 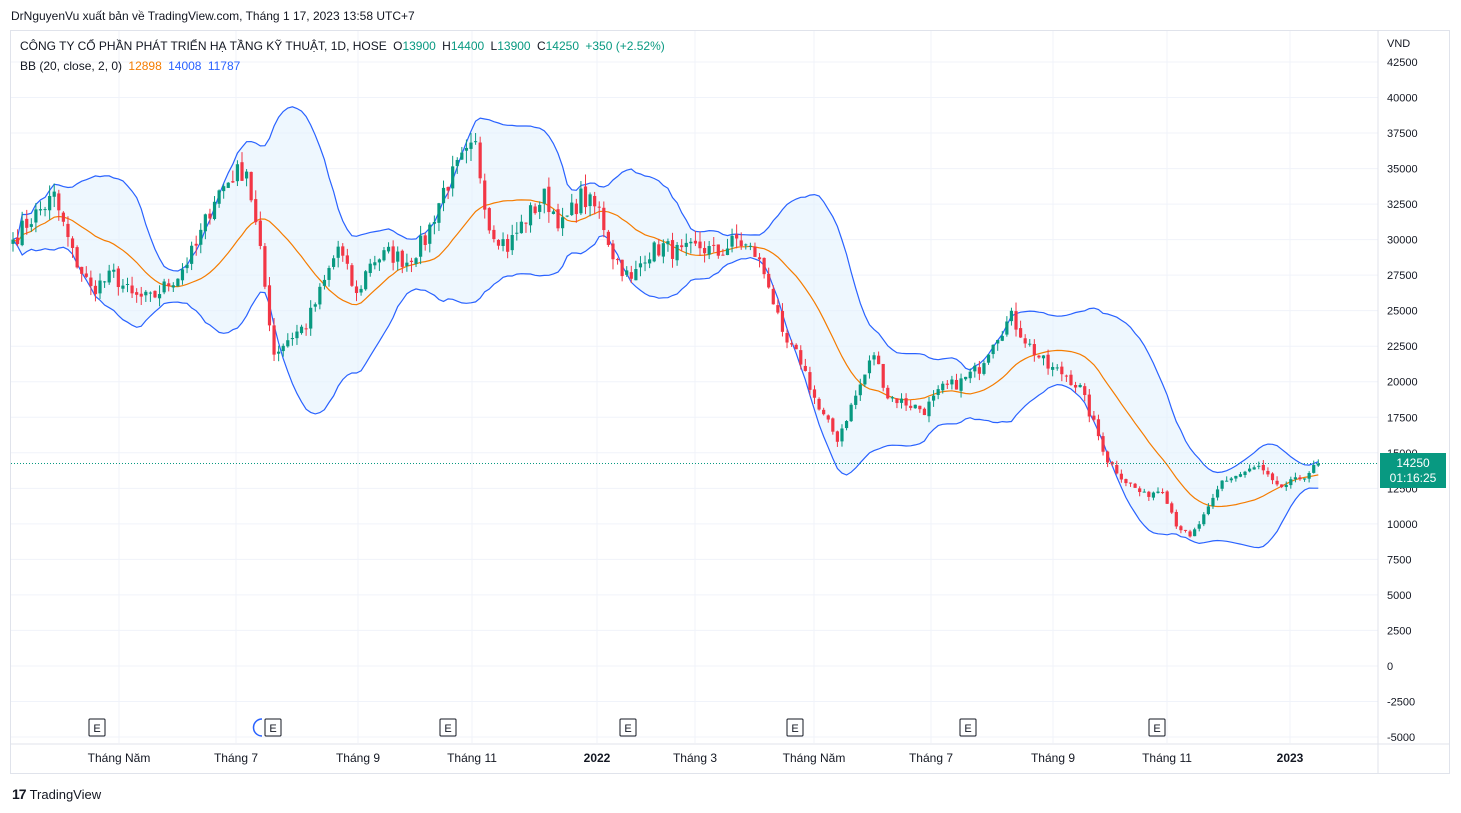 I want to click on x-tick-label: Tháng 7, so click(x=931, y=758).